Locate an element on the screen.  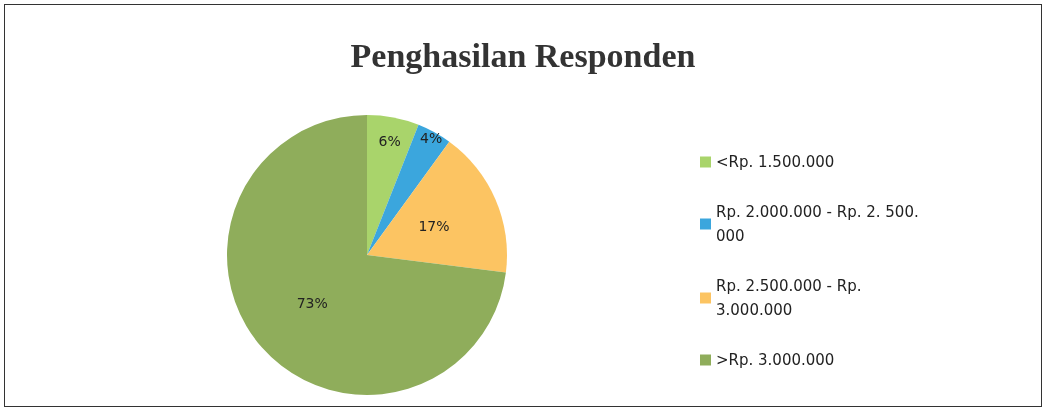
legend-label: Rp. 2.500.000 - Rp. 3.000.000 is located at coordinates (791, 298).